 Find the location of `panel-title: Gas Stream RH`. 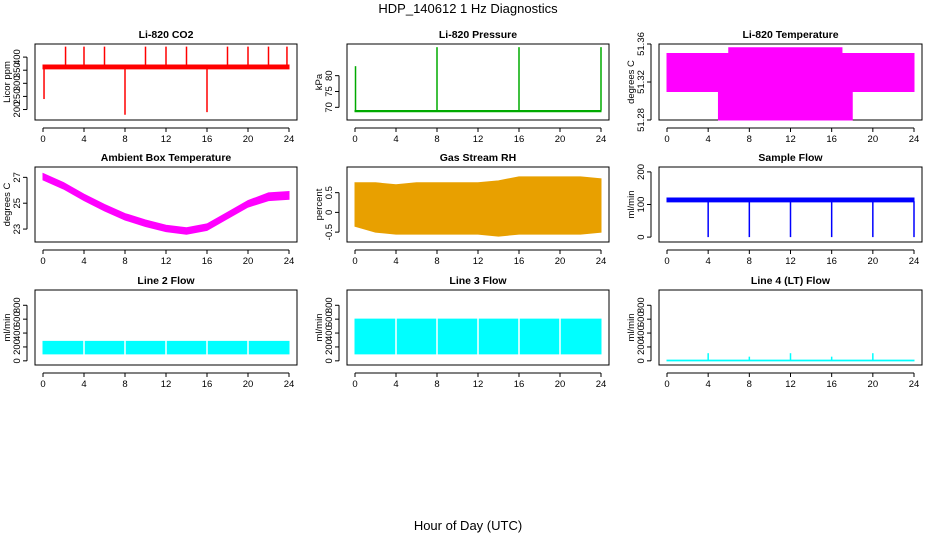

panel-title: Gas Stream RH is located at coordinates (478, 158).